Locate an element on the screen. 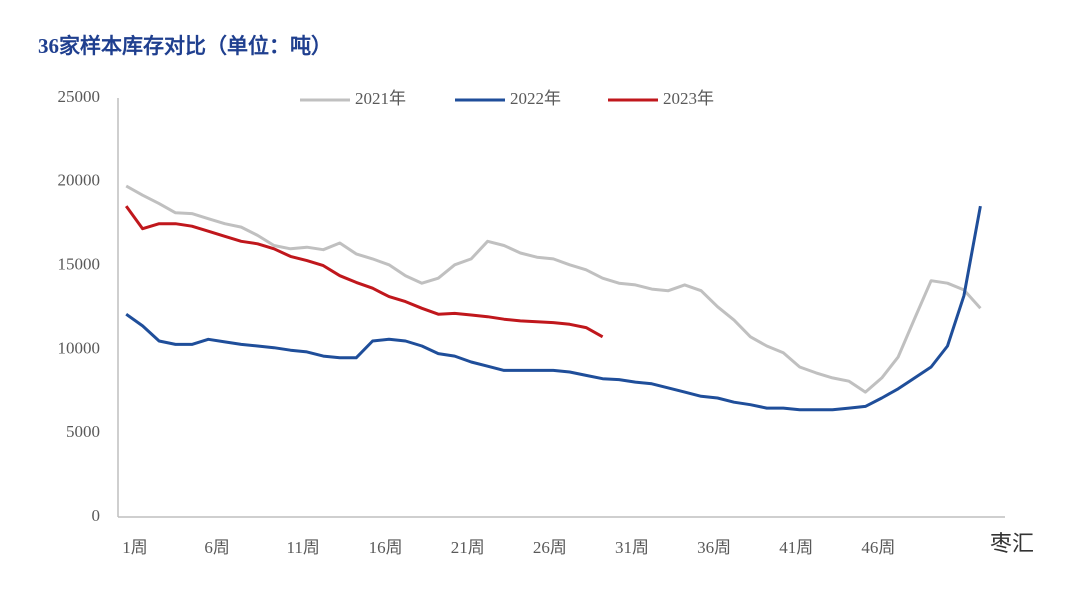  x-tick-label: 31周 is located at coordinates (632, 547).